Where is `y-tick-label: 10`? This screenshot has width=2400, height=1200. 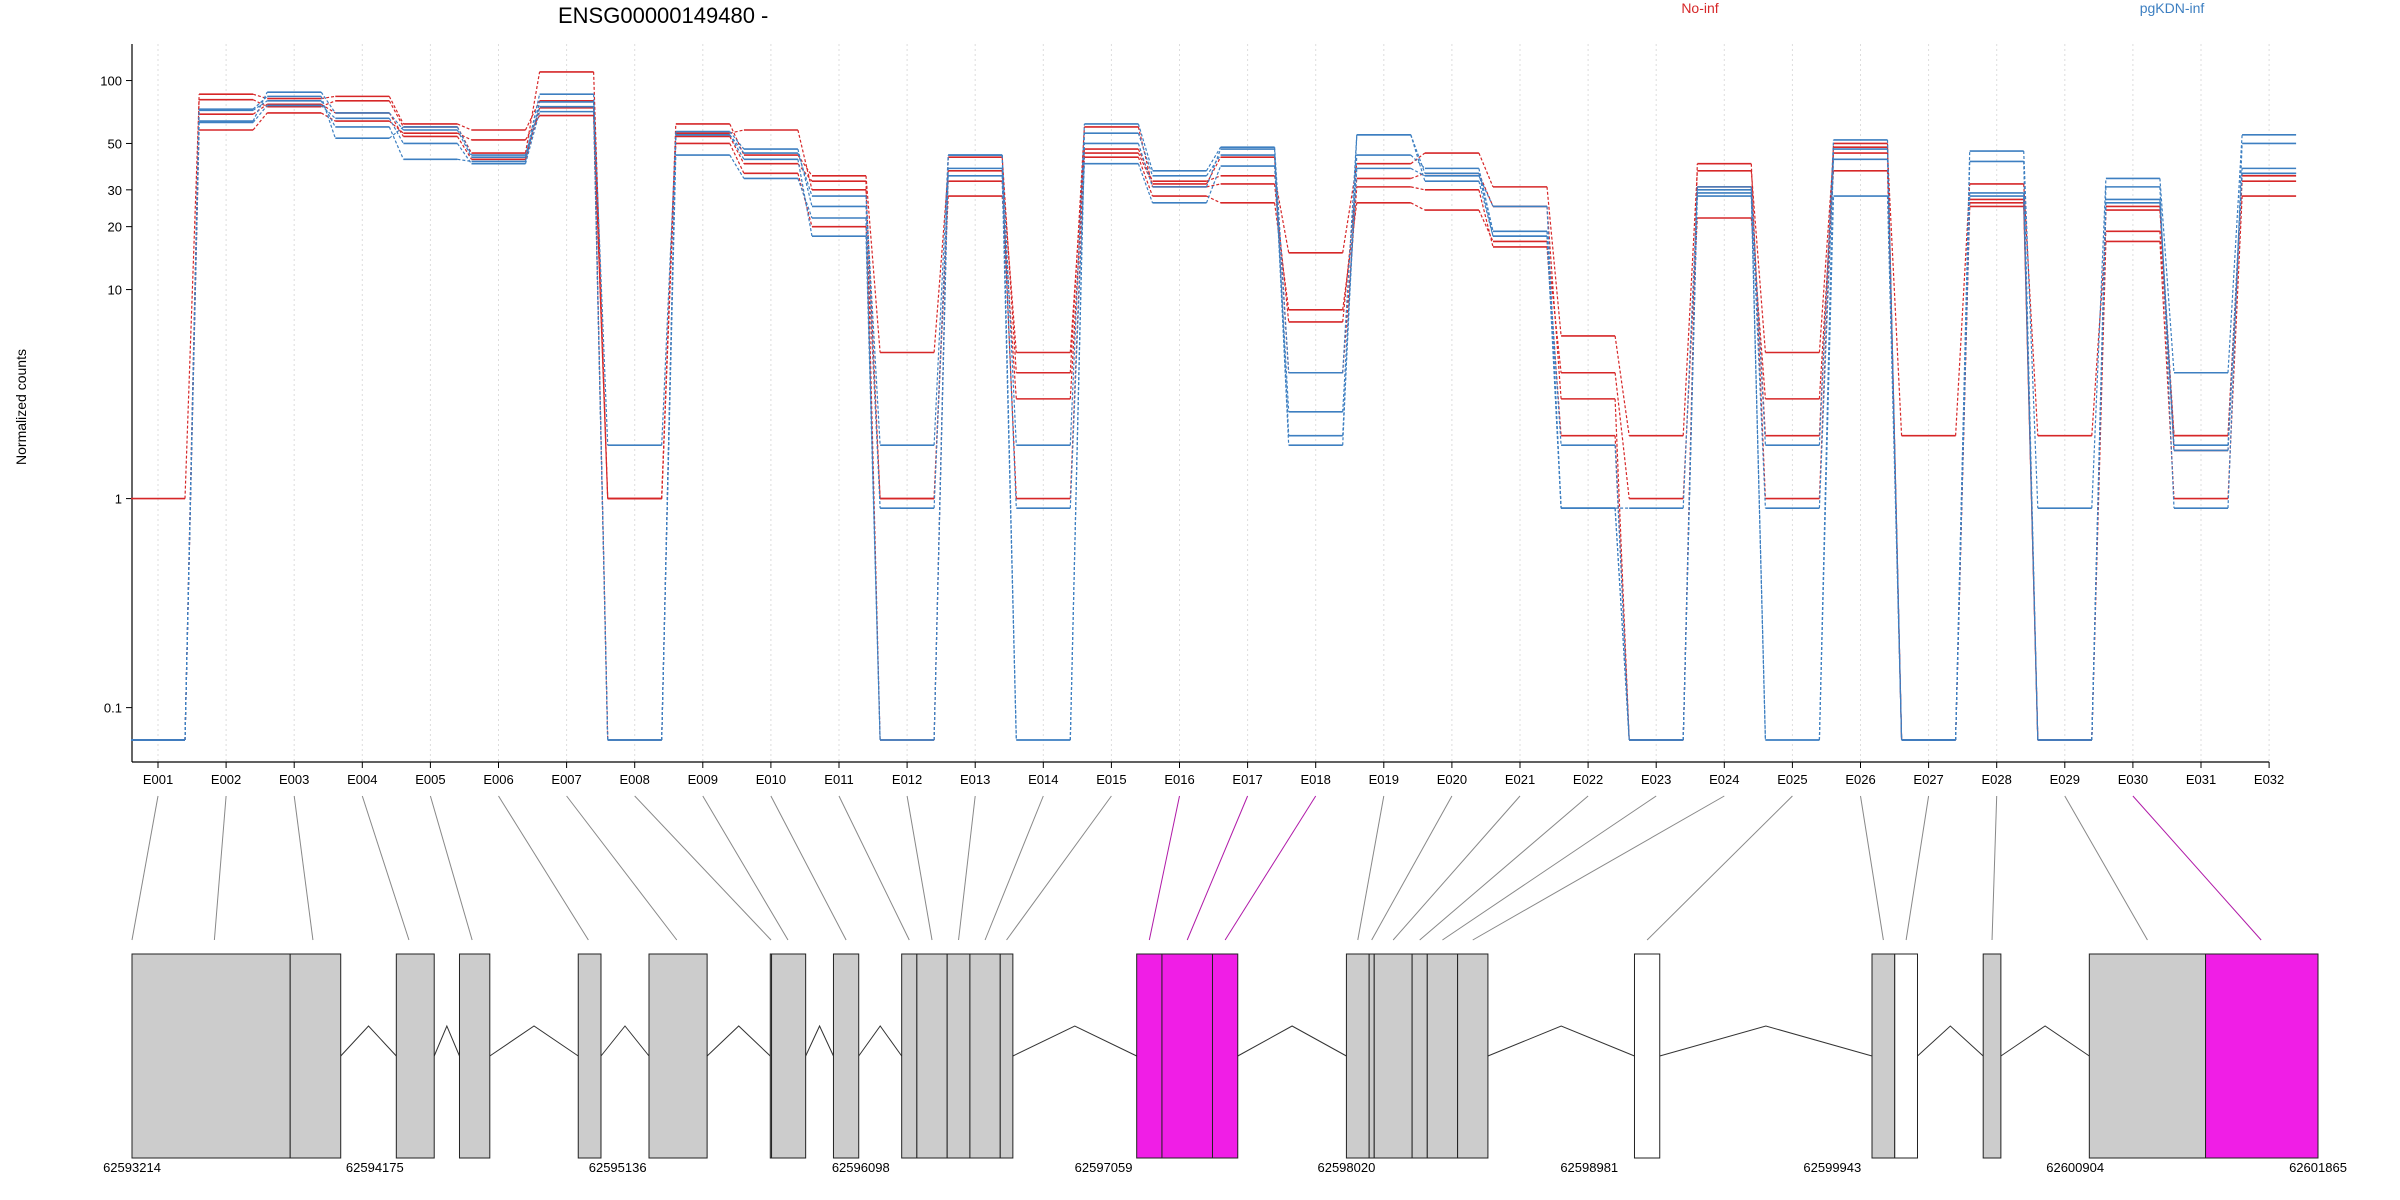
y-tick-label: 10 is located at coordinates (115, 290).